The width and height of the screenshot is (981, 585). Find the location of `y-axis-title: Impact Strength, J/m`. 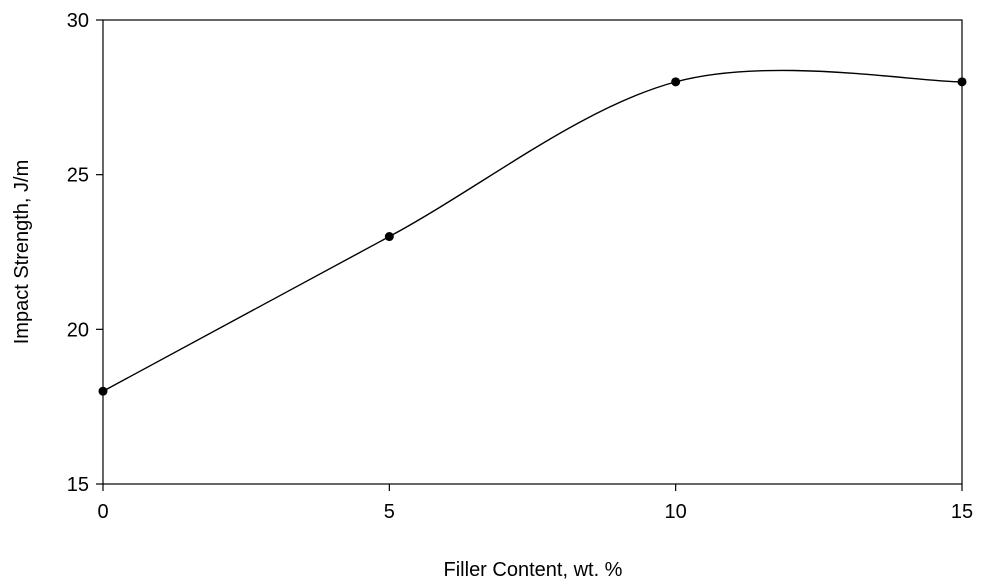

y-axis-title: Impact Strength, J/m is located at coordinates (22, 252).